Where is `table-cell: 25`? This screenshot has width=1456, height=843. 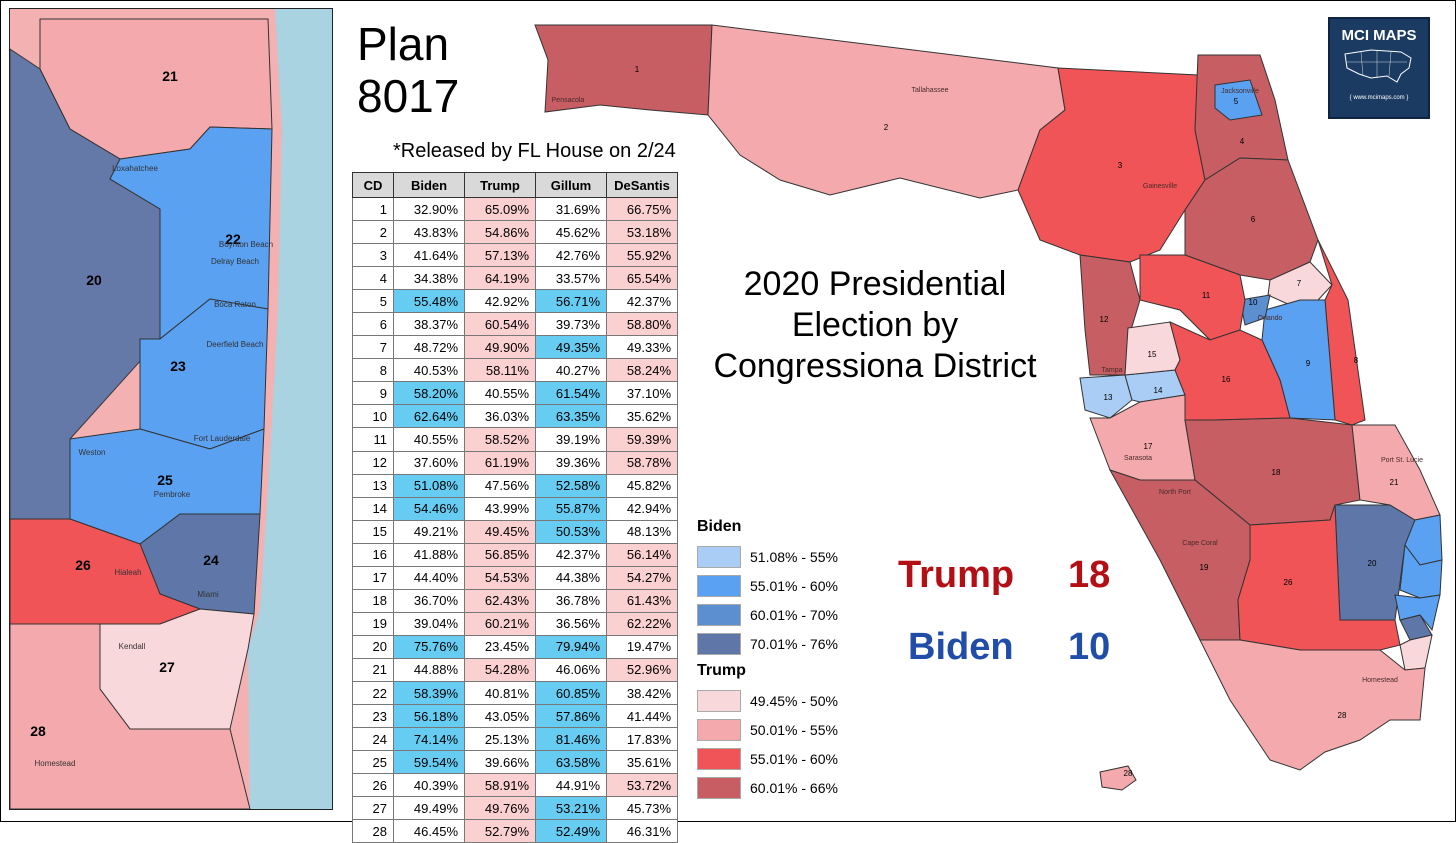
table-cell: 25 is located at coordinates (373, 762).